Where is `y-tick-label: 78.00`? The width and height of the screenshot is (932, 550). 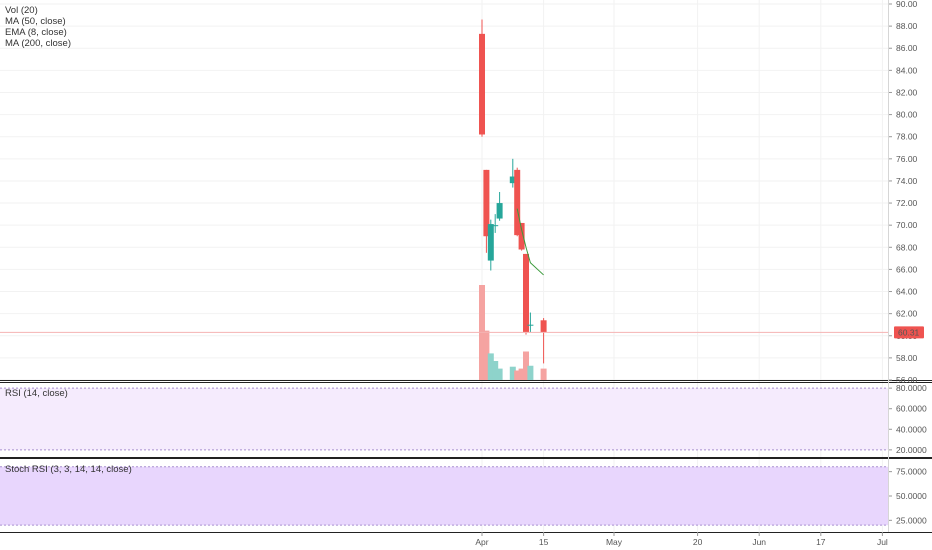 y-tick-label: 78.00 is located at coordinates (907, 137).